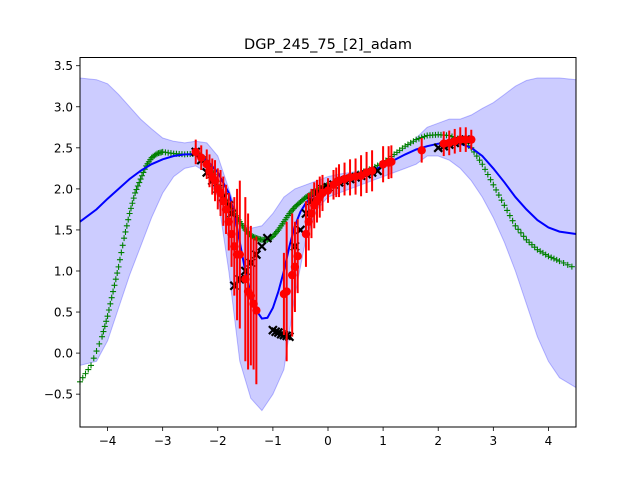 The width and height of the screenshot is (640, 480). Describe the element at coordinates (63, 189) in the screenshot. I see `y-tick-label: 2.0` at that location.